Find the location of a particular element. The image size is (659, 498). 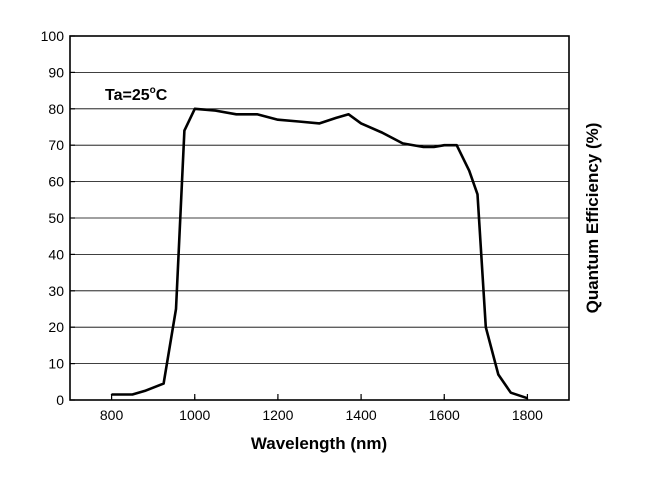

x-tick-label: 1600 is located at coordinates (444, 415).